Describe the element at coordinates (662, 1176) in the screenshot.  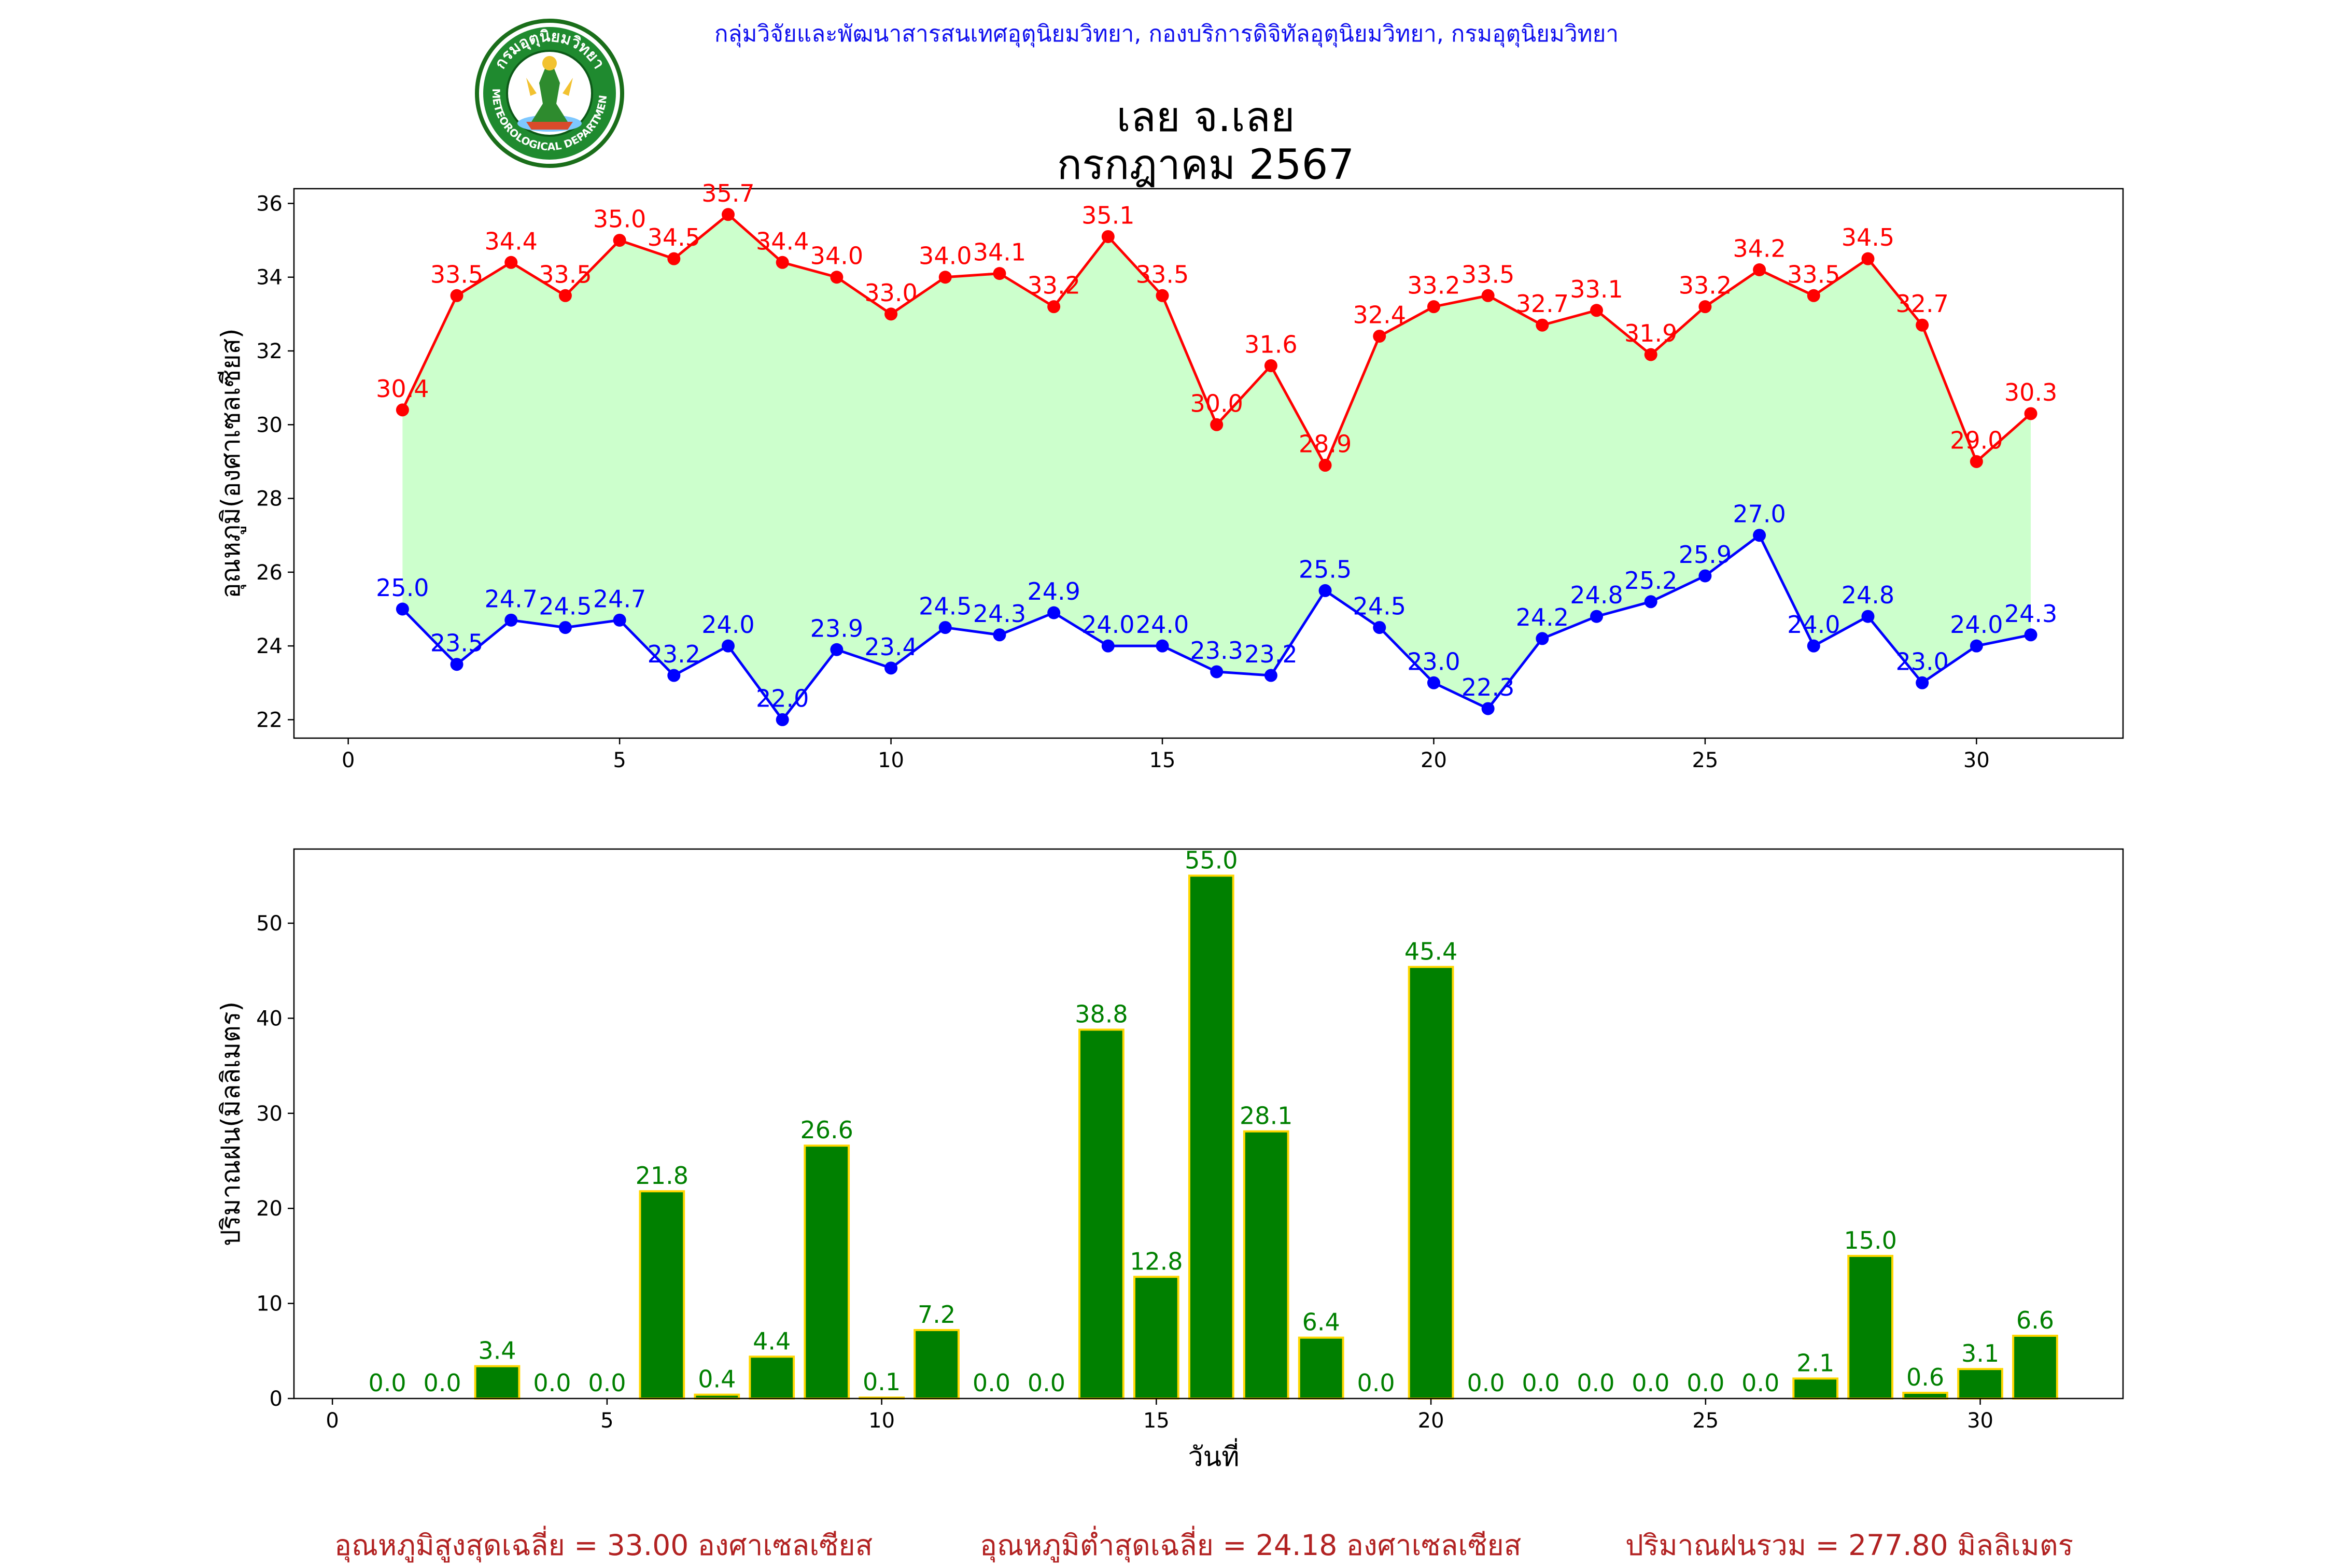
I see `rainfall-label: 21.8` at that location.